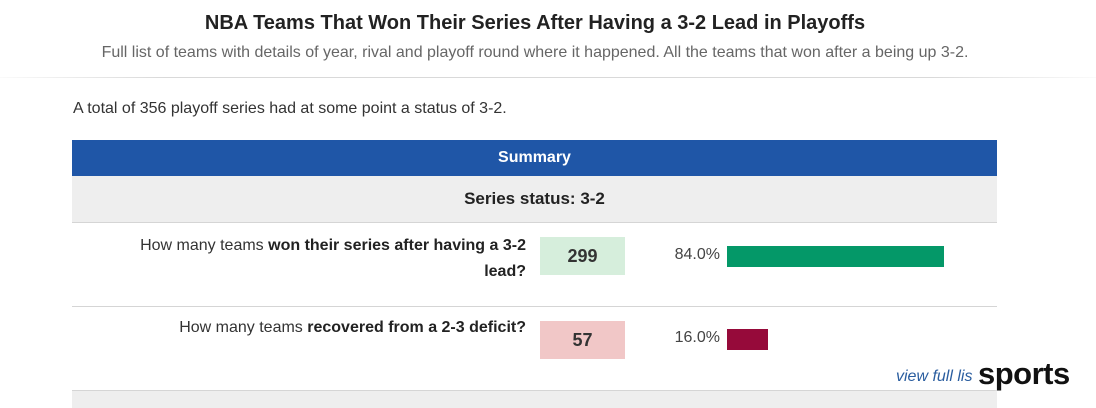 The height and width of the screenshot is (408, 1096). What do you see at coordinates (243, 327) in the screenshot?
I see `question-recovered-prefix: How many teams` at bounding box center [243, 327].